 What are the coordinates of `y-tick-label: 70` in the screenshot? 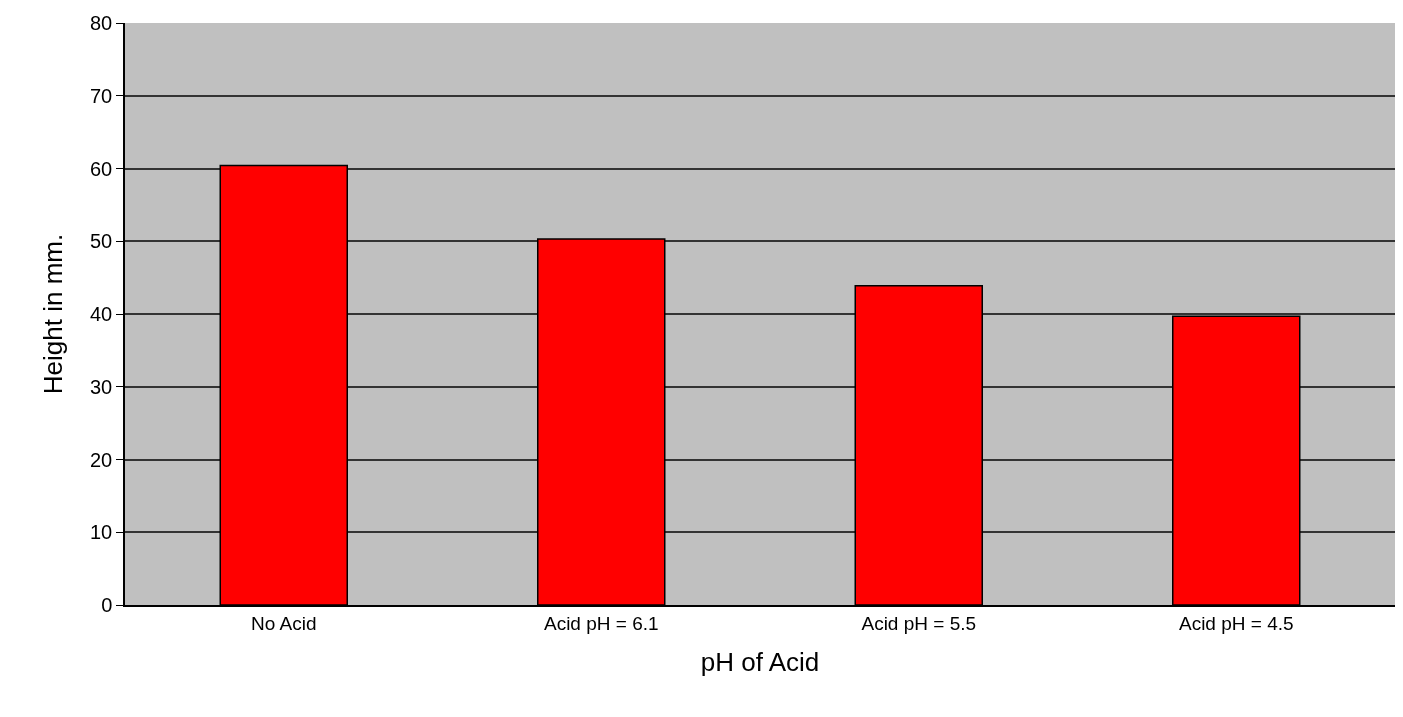 It's located at (101, 95).